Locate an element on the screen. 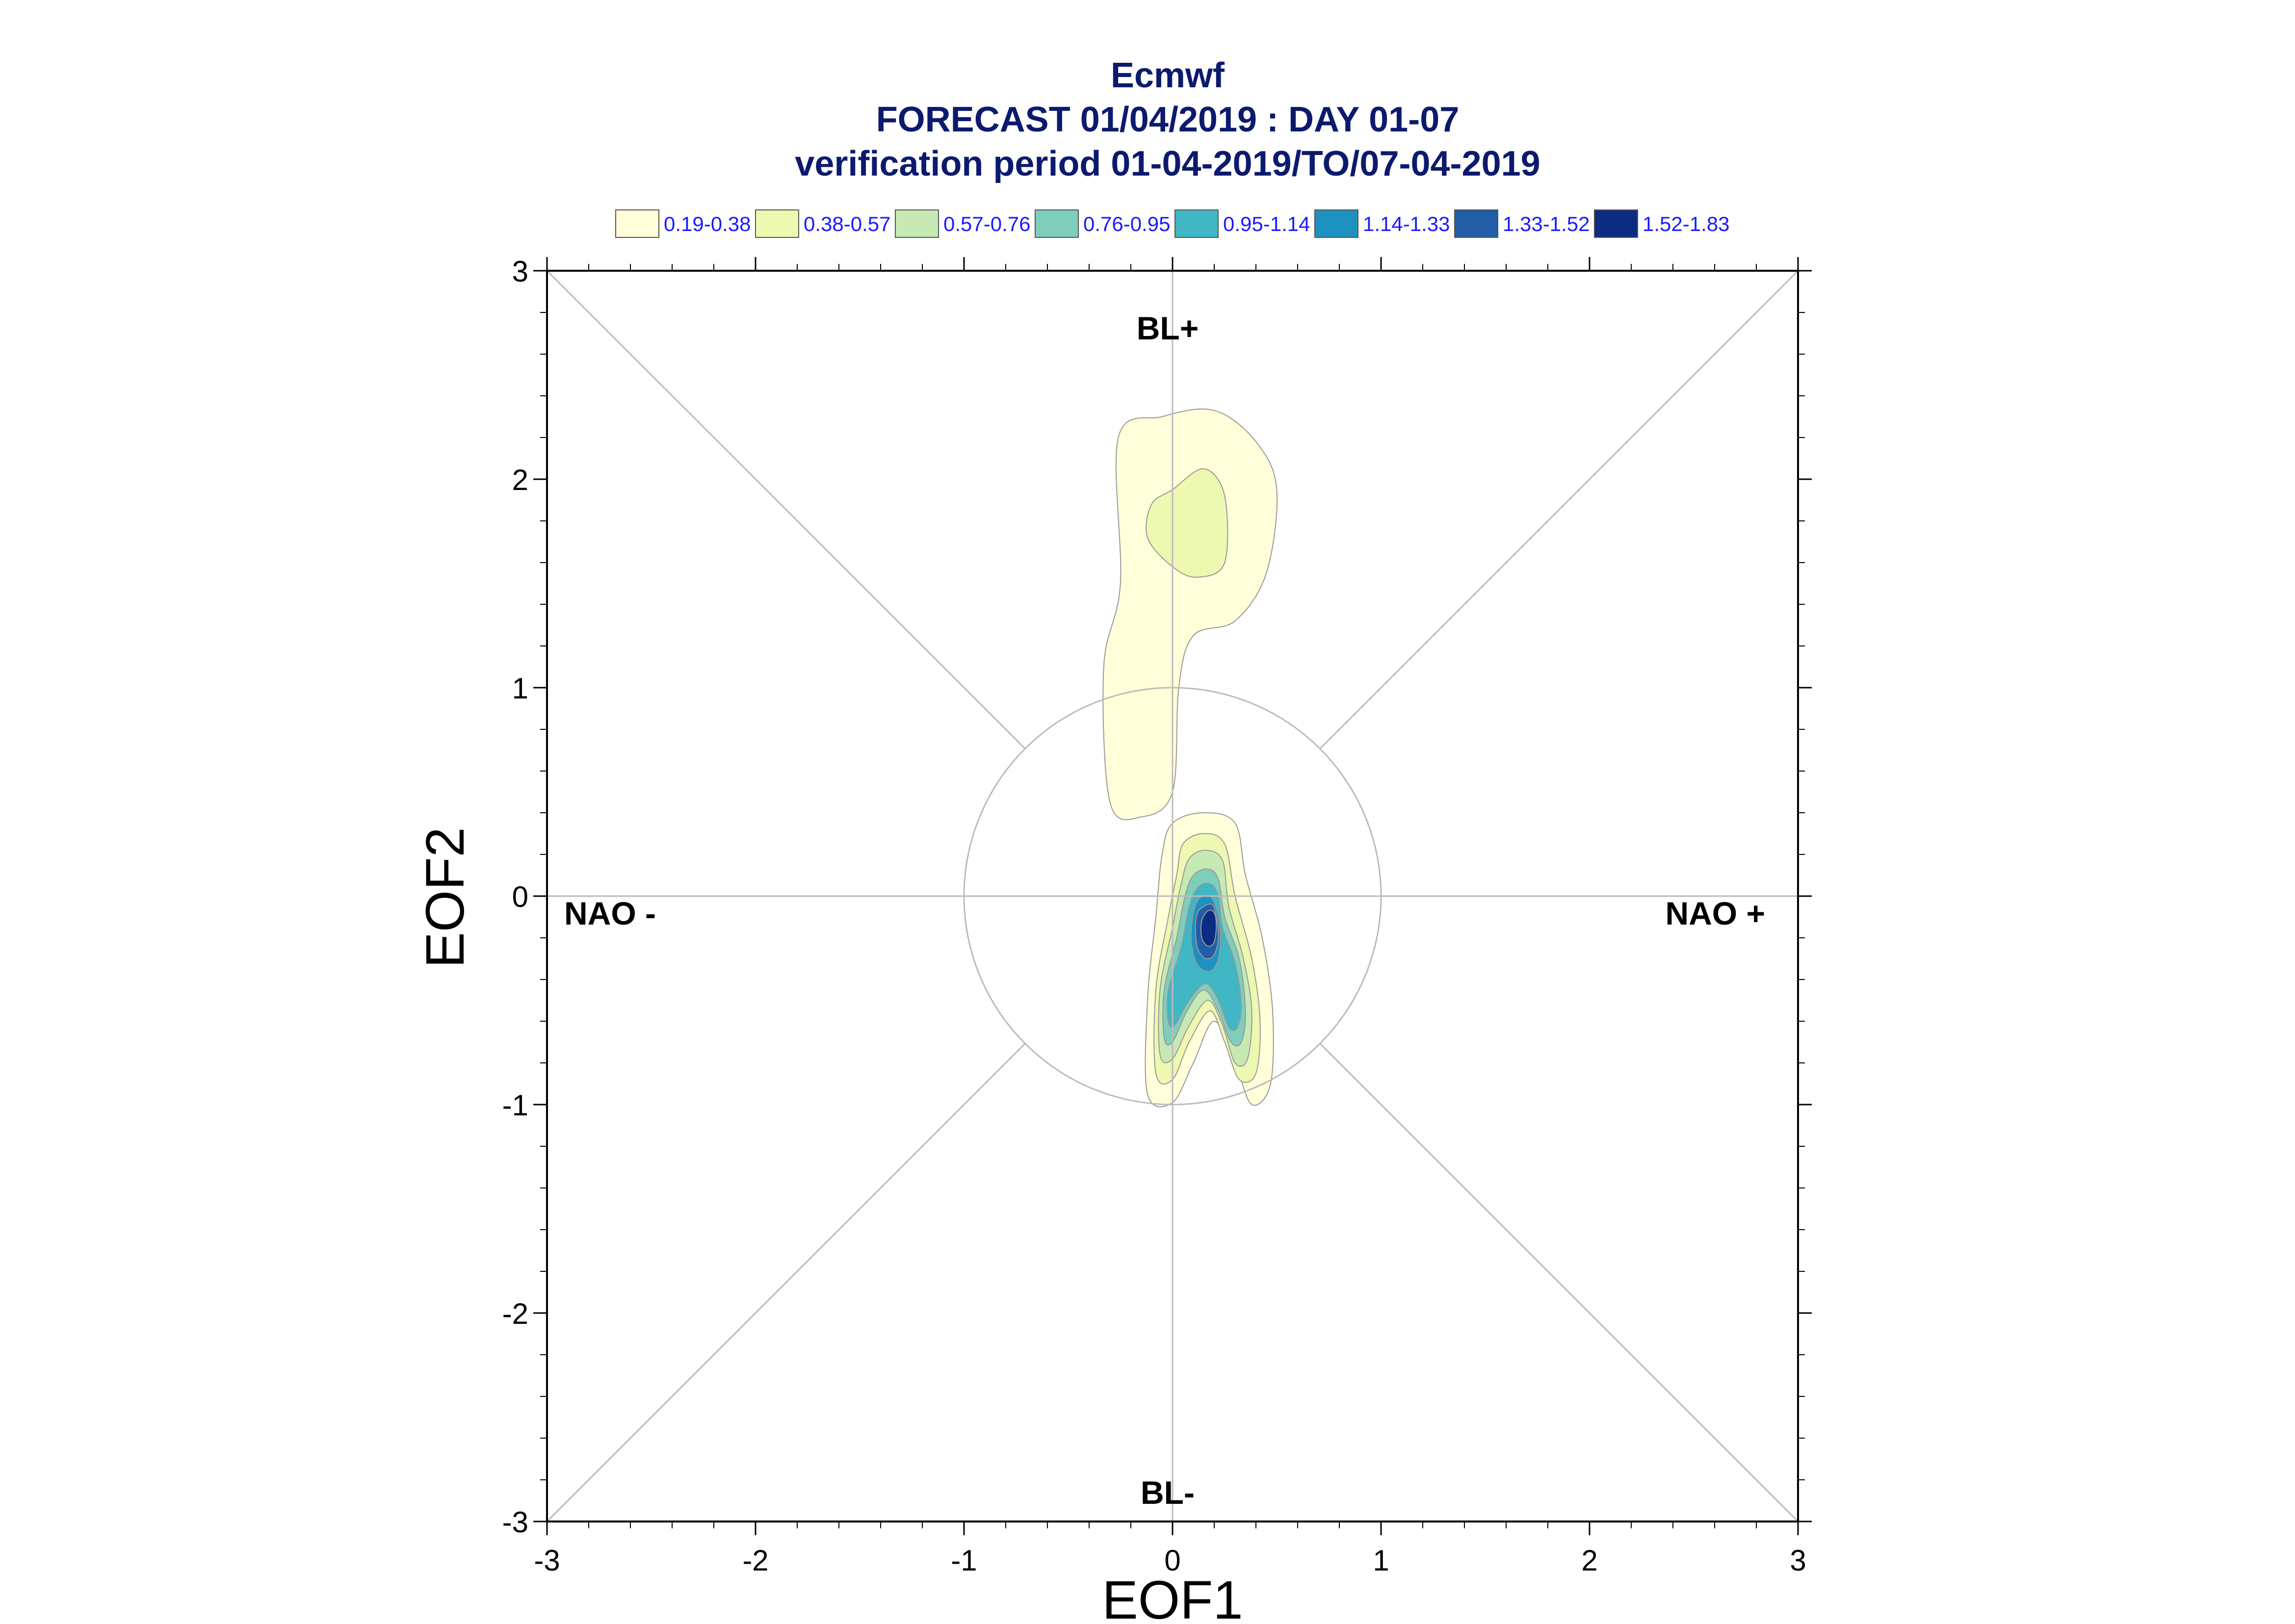 This screenshot has width=2295, height=1624. regime-label-bl-plus: BL+ is located at coordinates (1168, 328).